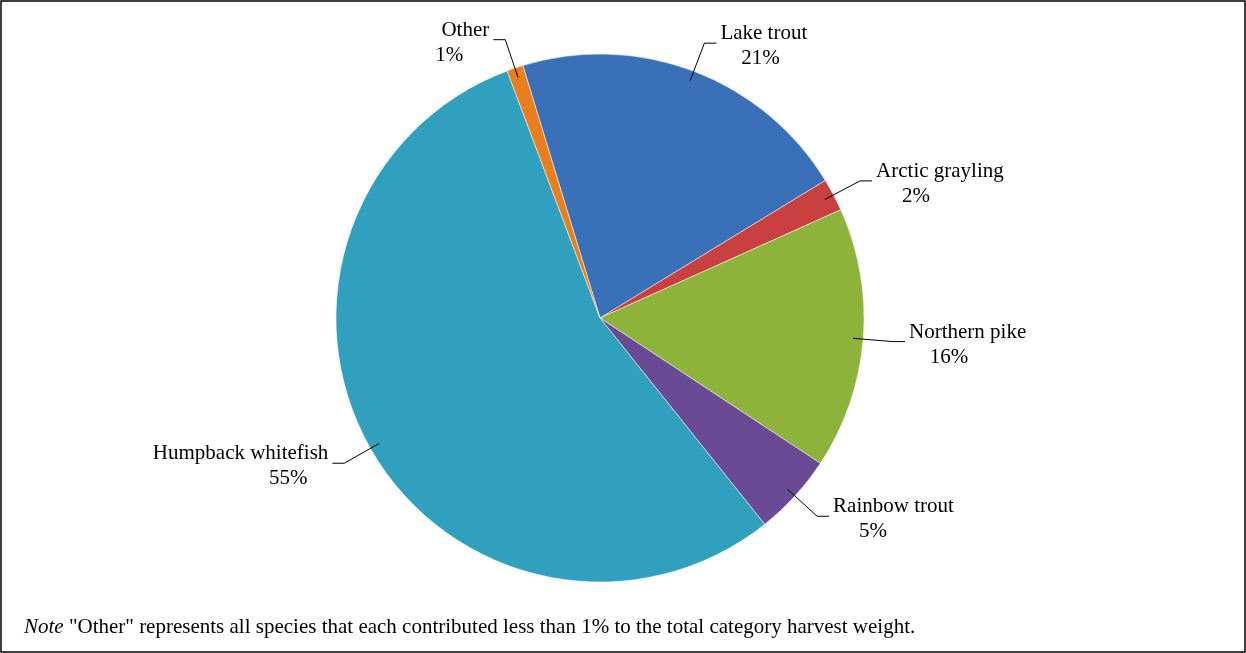 The height and width of the screenshot is (653, 1246). Describe the element at coordinates (873, 530) in the screenshot. I see `data-label: 5%` at that location.